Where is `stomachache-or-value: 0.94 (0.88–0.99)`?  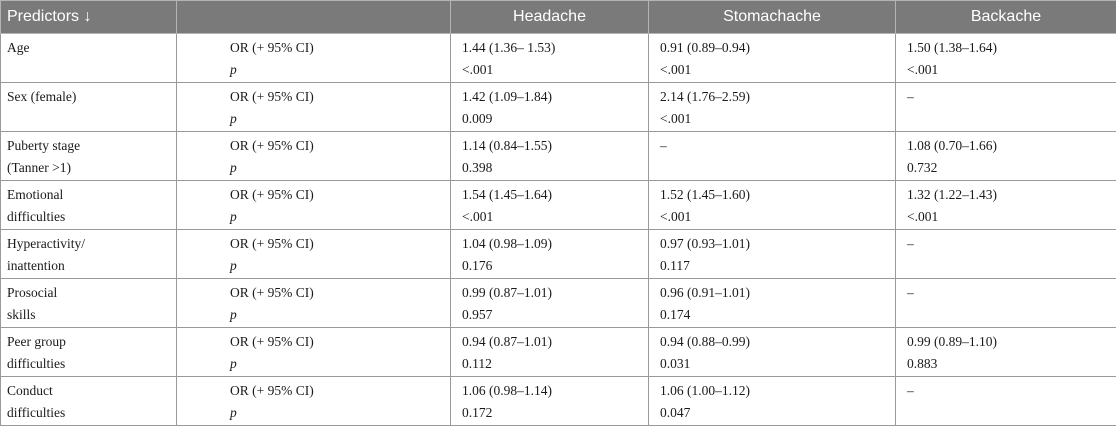 stomachache-or-value: 0.94 (0.88–0.99) is located at coordinates (774, 342).